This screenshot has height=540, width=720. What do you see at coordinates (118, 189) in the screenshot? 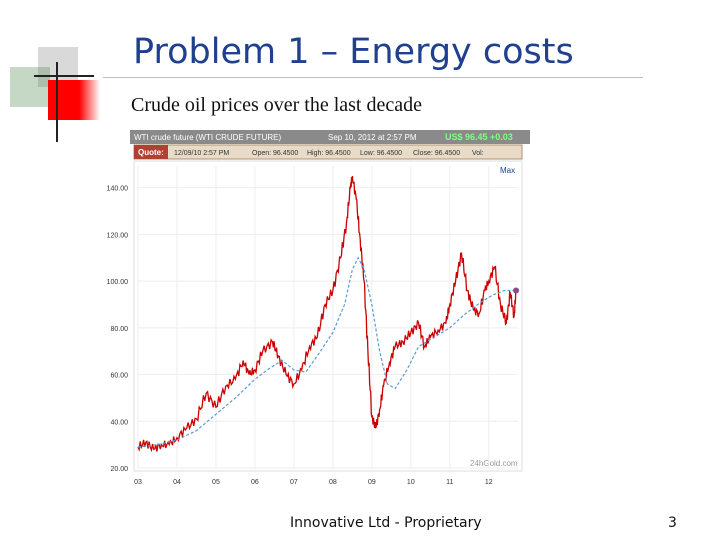
I see `y-tick-label: 140.00` at bounding box center [118, 189].